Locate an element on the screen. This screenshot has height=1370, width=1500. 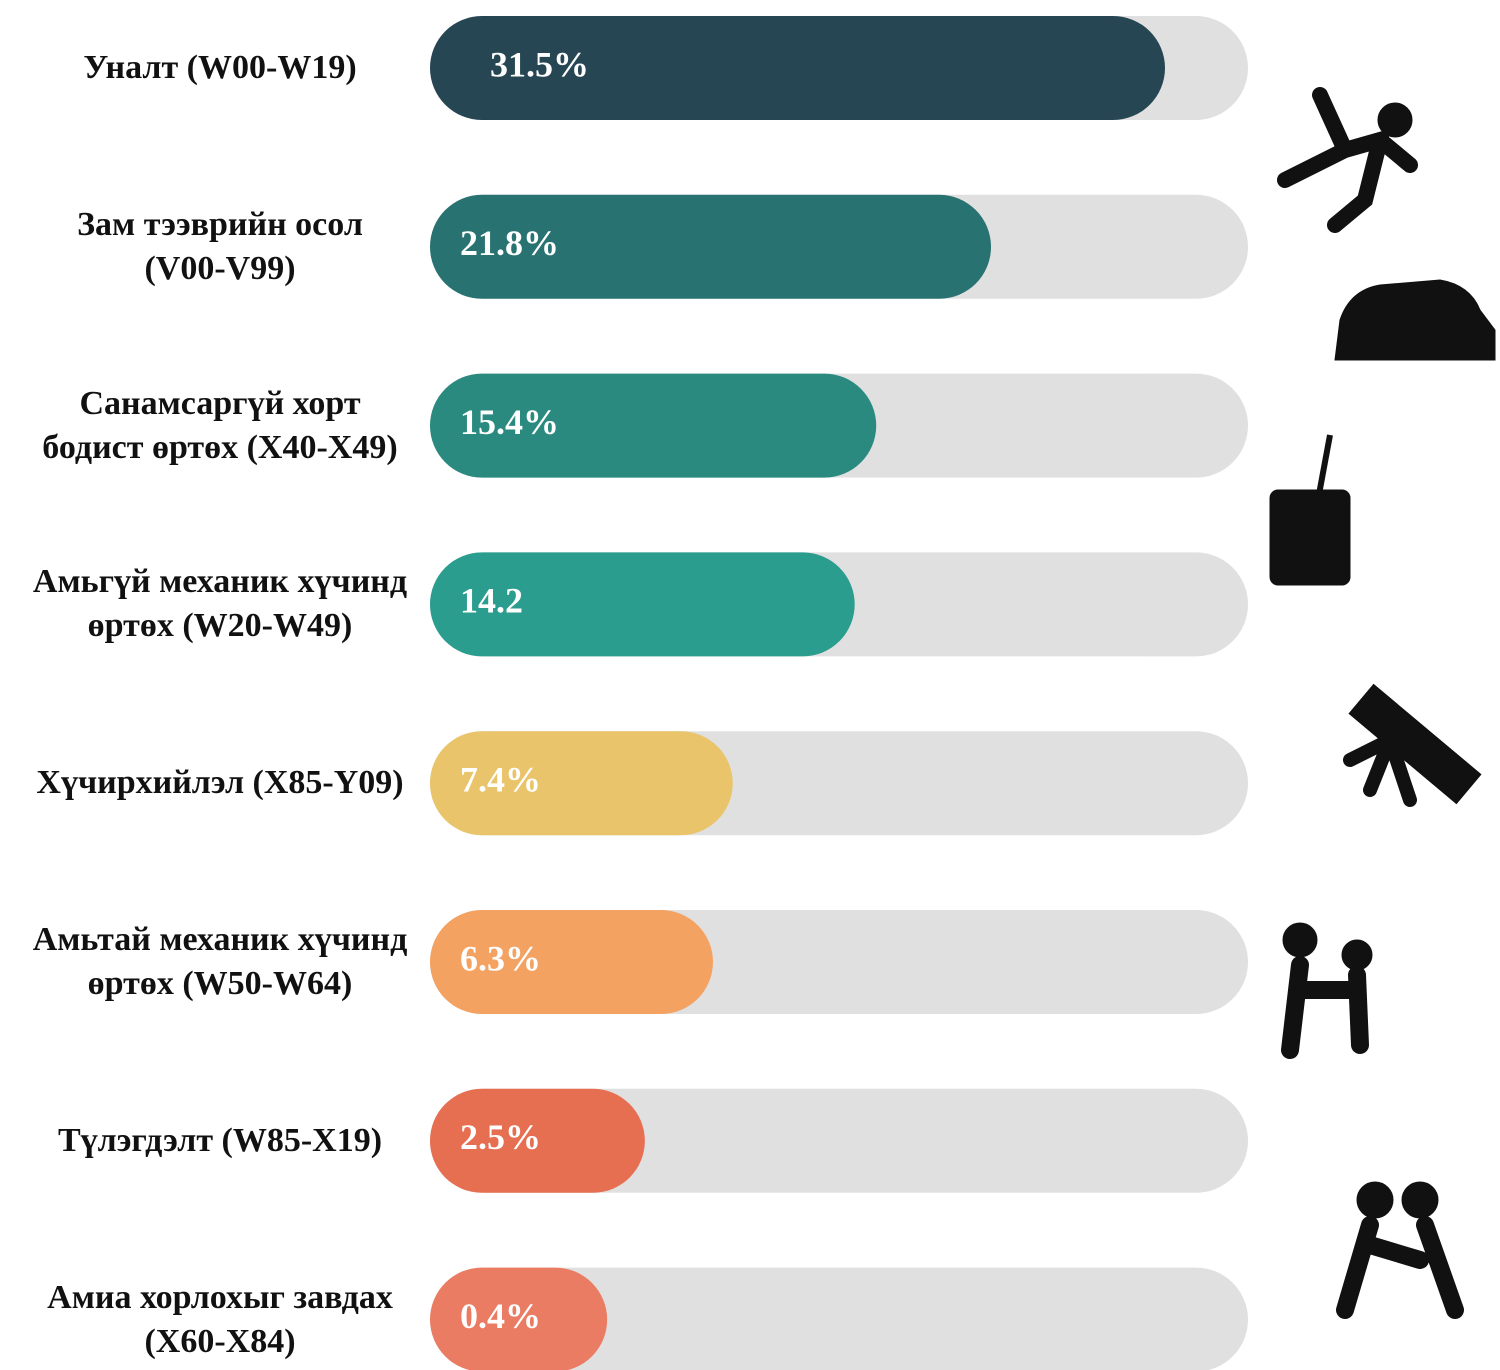
value-label: 2.5% is located at coordinates (500, 1137).